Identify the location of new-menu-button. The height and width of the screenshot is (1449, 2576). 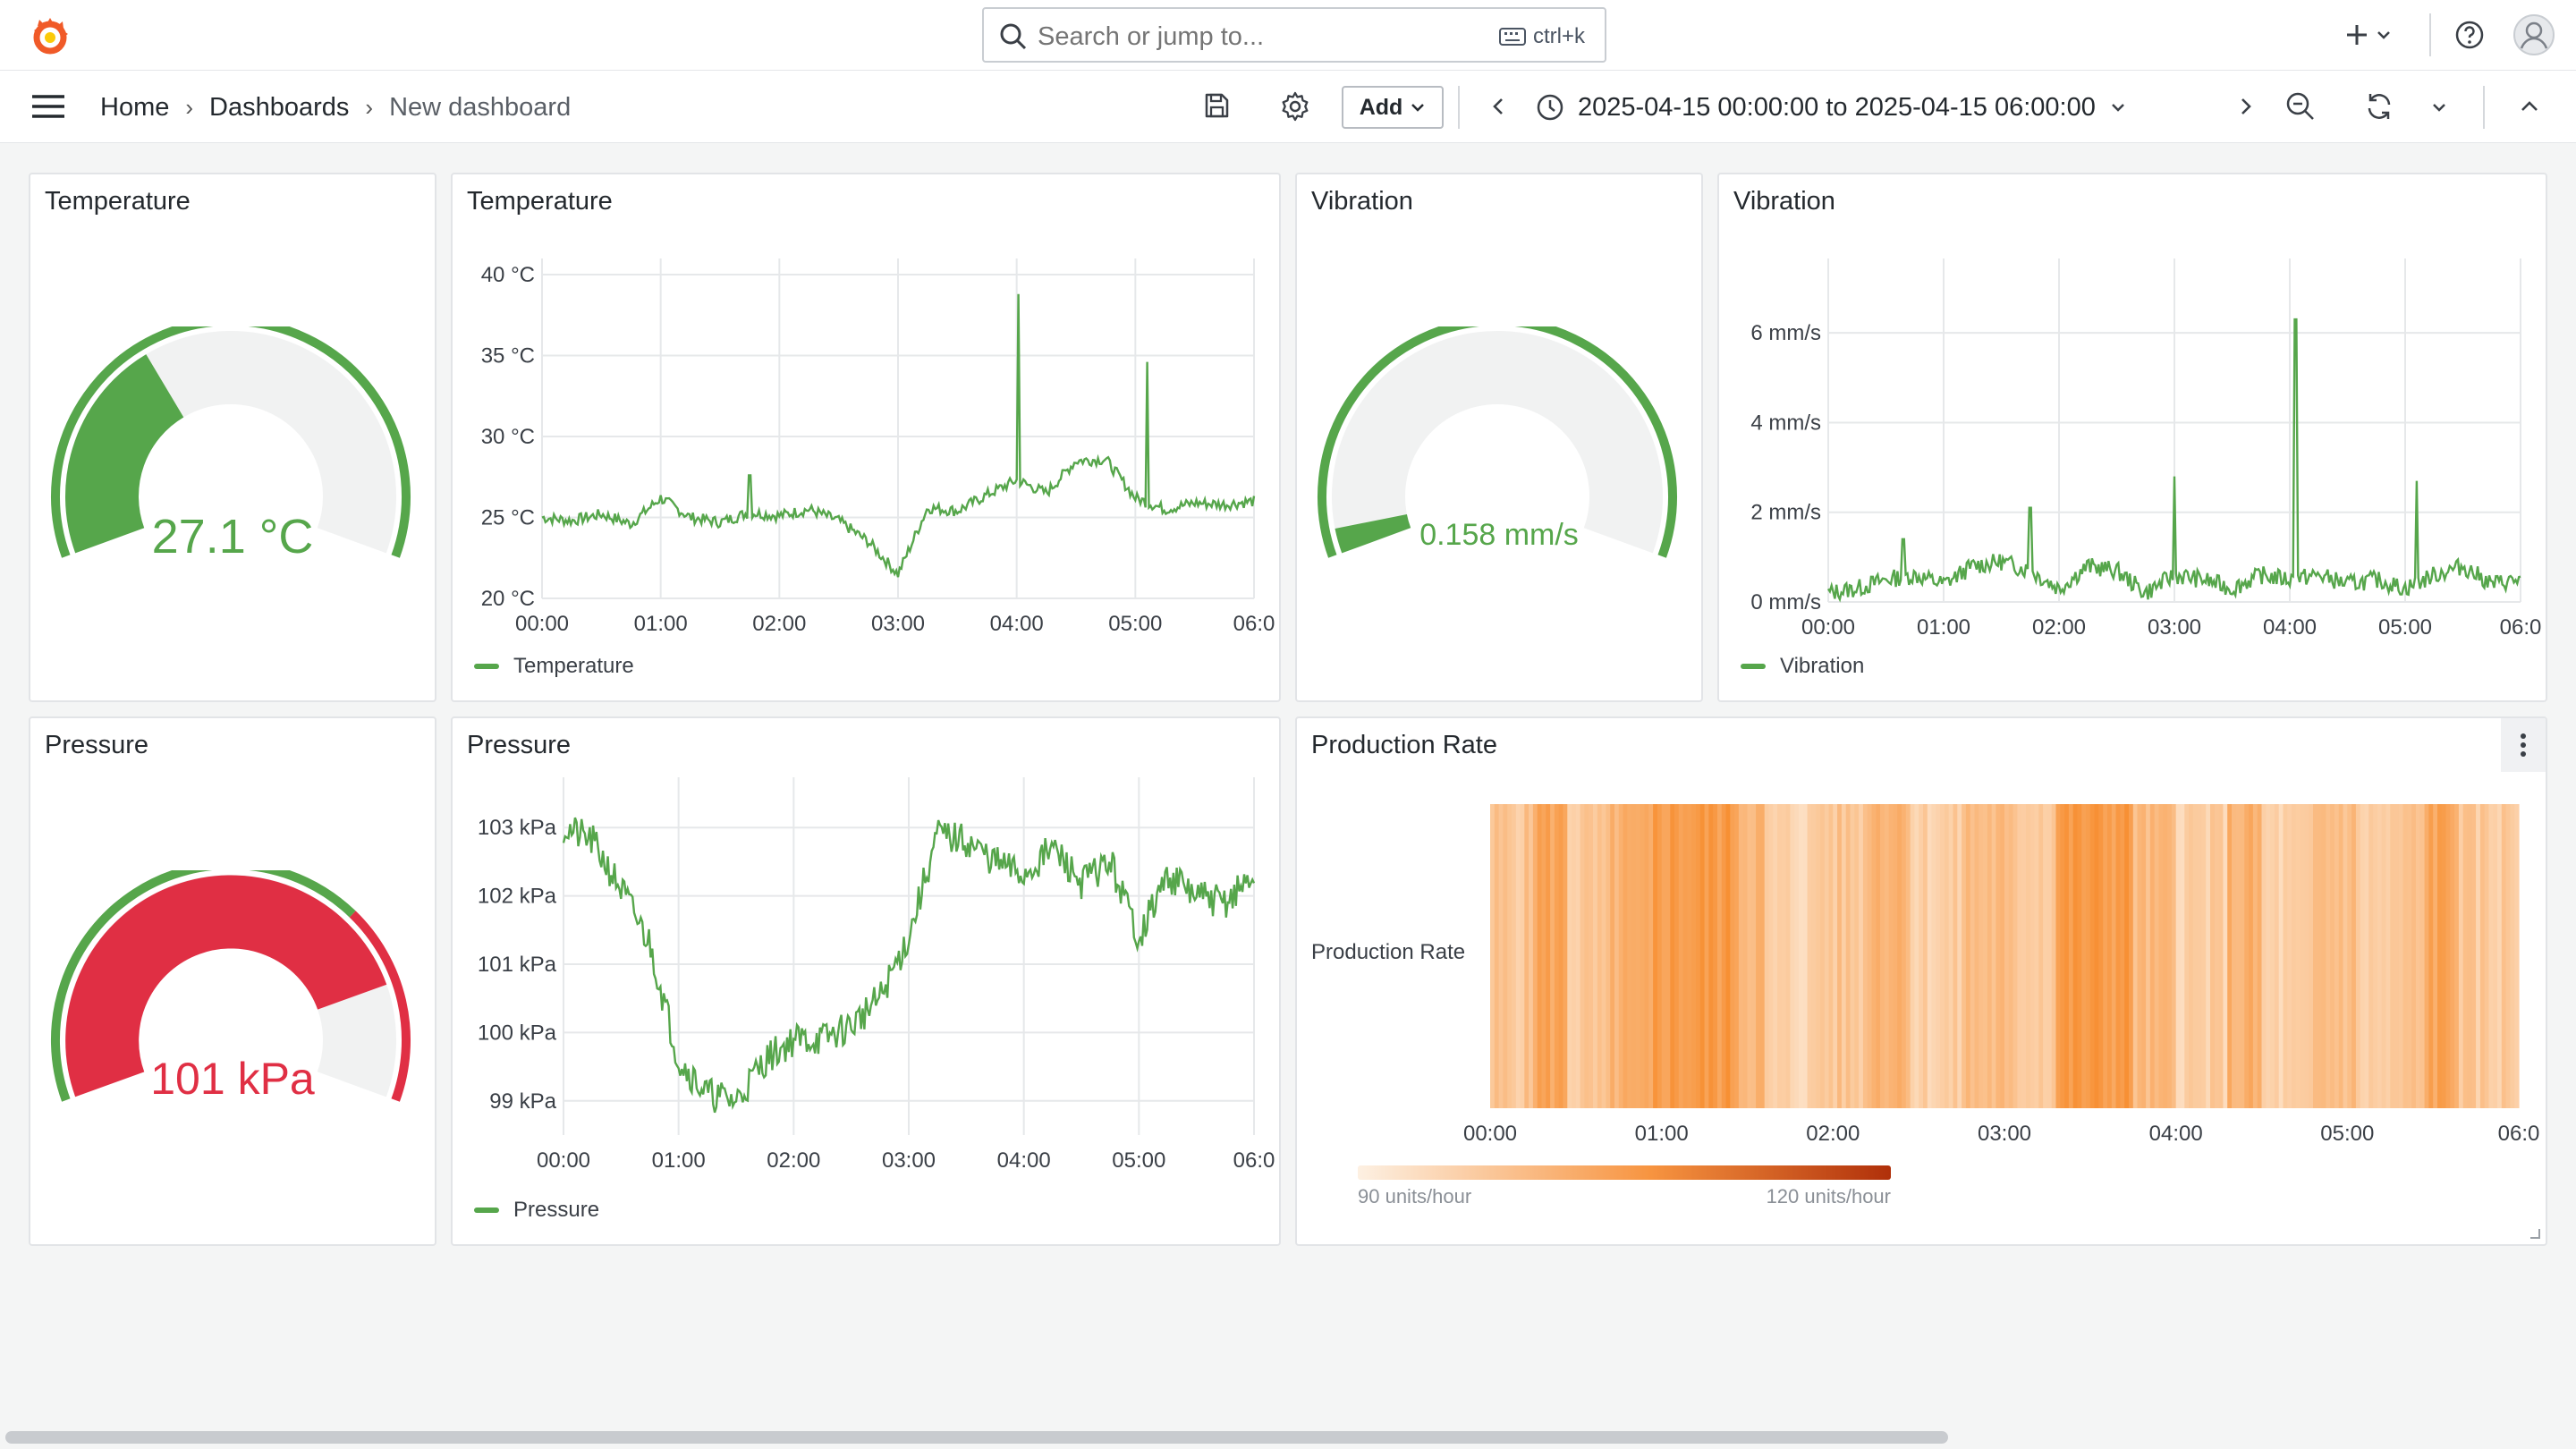
(2367, 35).